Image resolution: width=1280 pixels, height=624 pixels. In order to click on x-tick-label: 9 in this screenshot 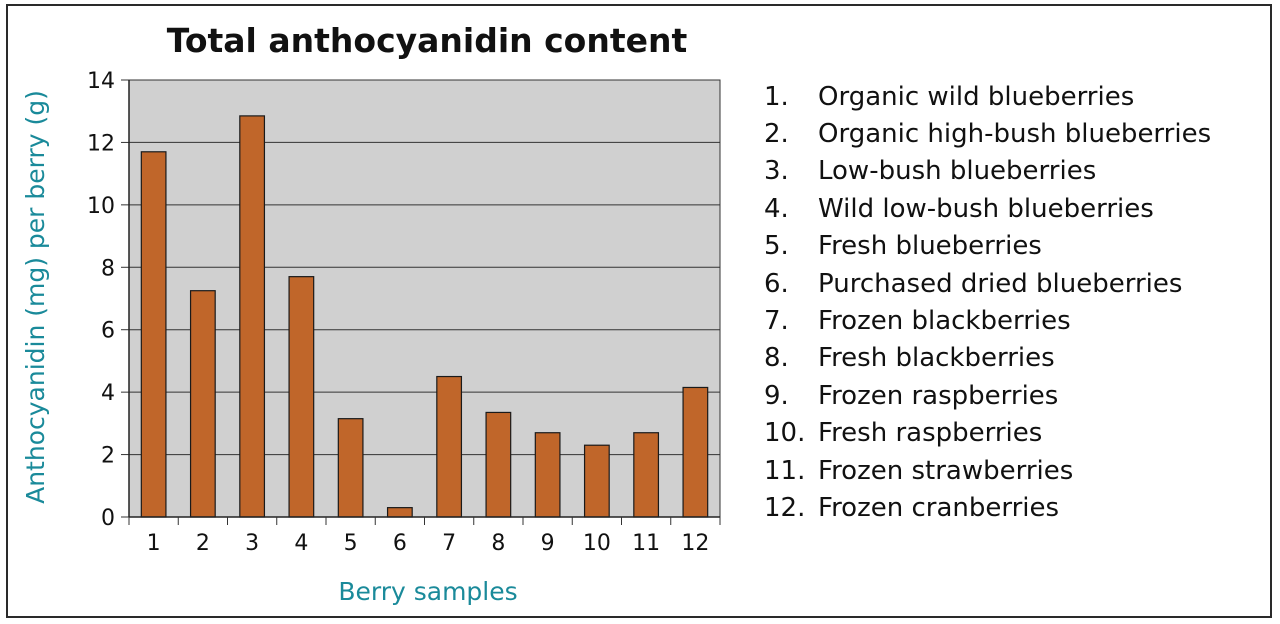, I will do `click(548, 543)`.